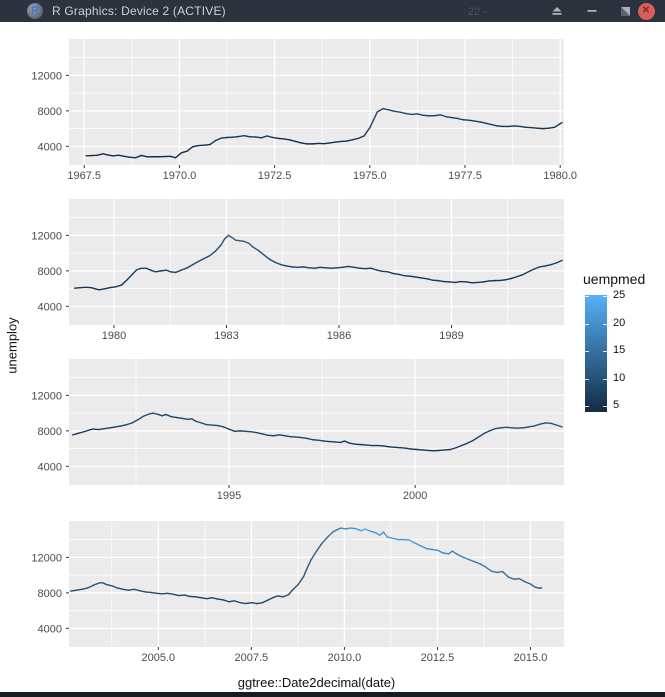 This screenshot has height=697, width=665. I want to click on float-button, so click(557, 11).